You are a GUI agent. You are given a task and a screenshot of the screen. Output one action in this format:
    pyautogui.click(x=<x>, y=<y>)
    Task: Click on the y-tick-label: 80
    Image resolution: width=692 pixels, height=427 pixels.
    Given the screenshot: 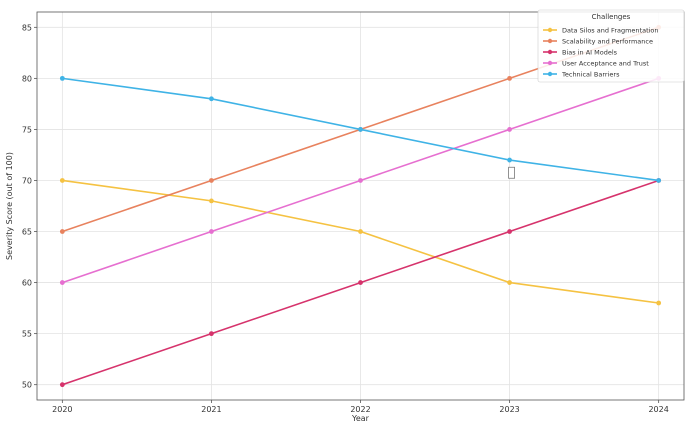 What is the action you would take?
    pyautogui.click(x=27, y=78)
    